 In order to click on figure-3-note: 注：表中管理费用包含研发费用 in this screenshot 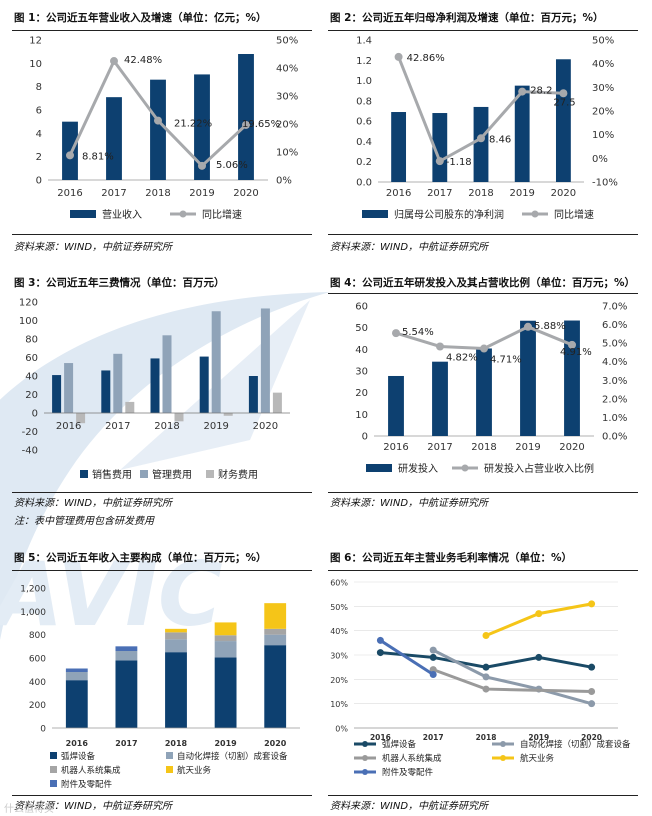, I will do `click(84, 521)`.